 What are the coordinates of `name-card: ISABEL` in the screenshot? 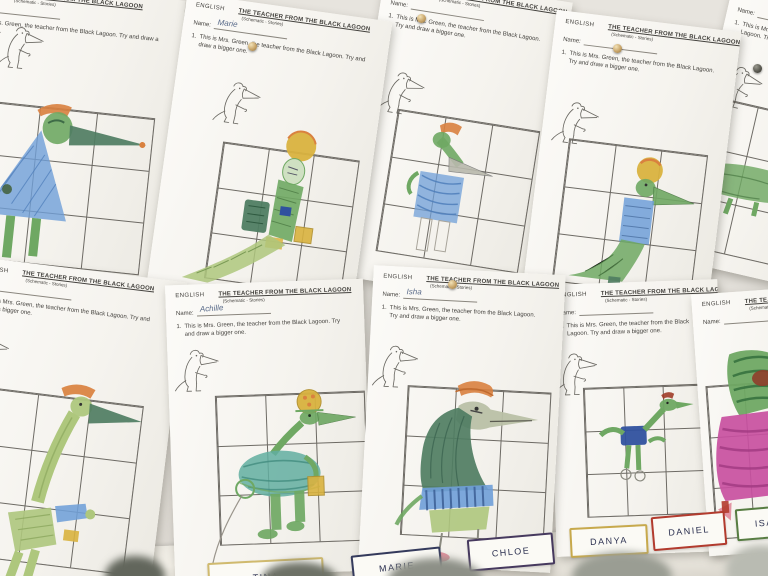 It's located at (751, 522).